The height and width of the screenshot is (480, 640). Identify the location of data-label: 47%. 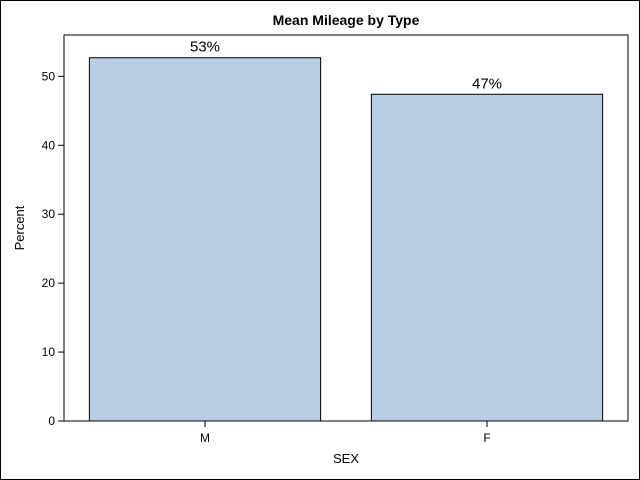
(487, 83).